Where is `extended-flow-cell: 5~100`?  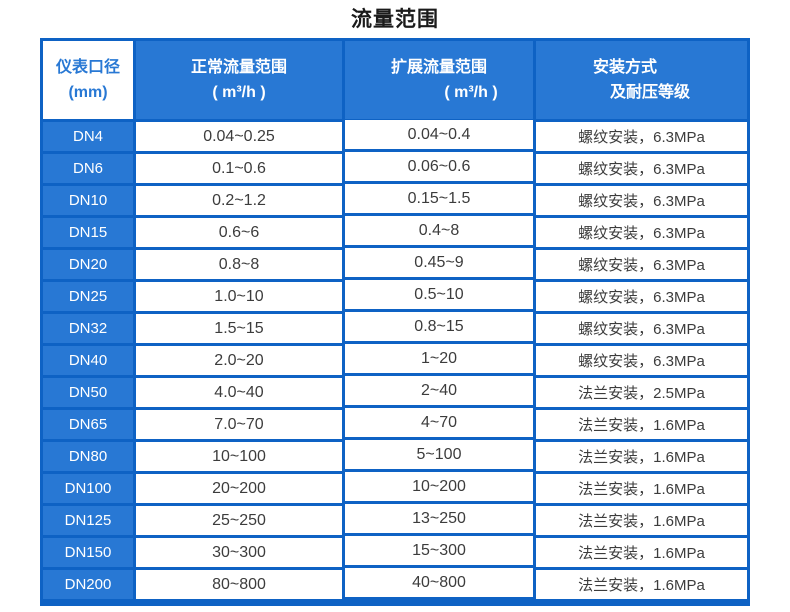 extended-flow-cell: 5~100 is located at coordinates (439, 454).